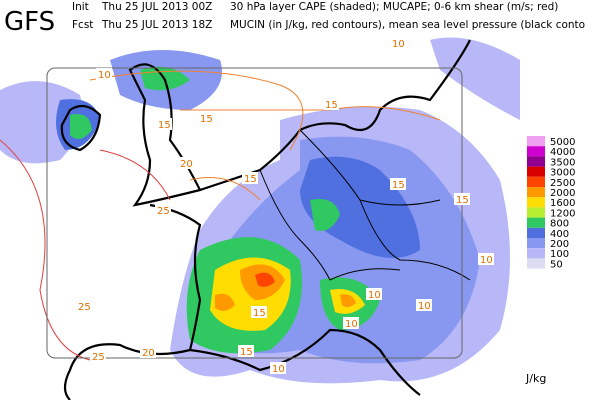  What do you see at coordinates (559, 244) in the screenshot?
I see `legend-label: 200` at bounding box center [559, 244].